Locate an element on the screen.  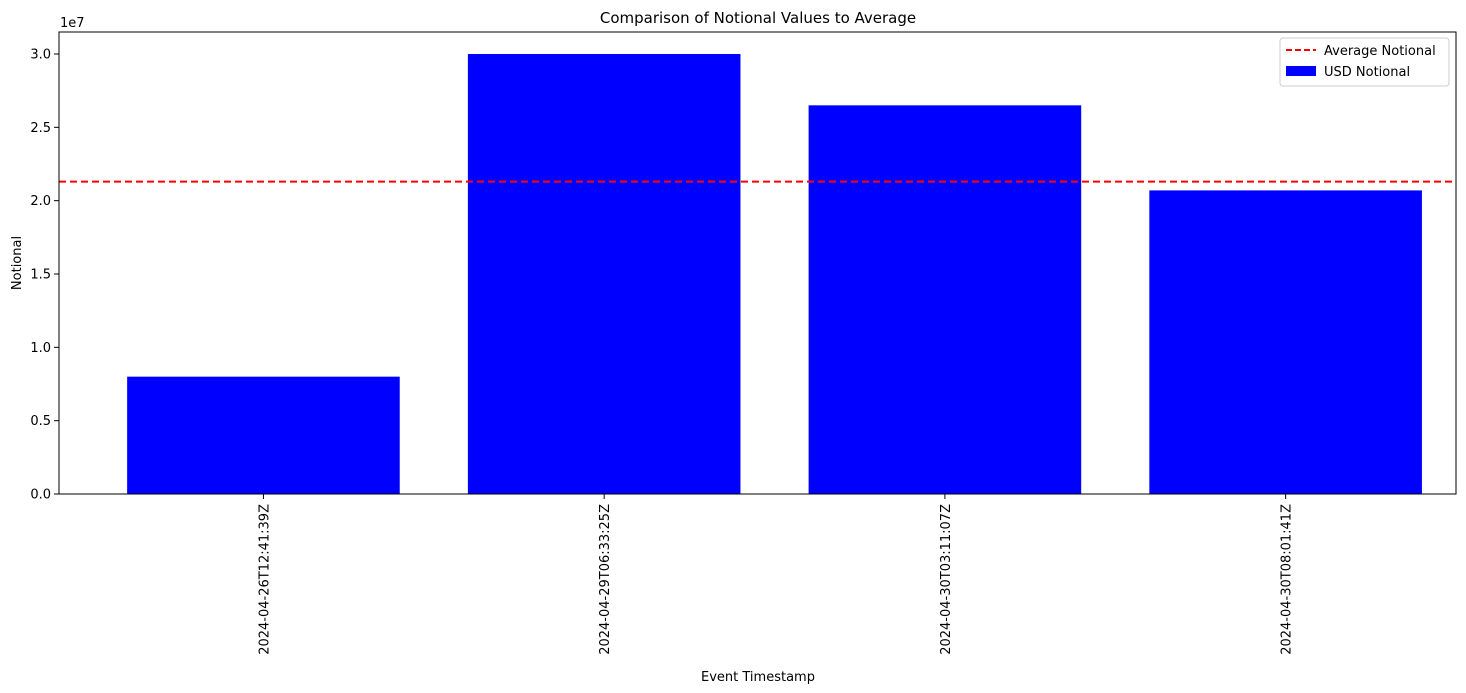
x-tick-label: 2024-04-30T08:01:41Z is located at coordinates (1287, 579).